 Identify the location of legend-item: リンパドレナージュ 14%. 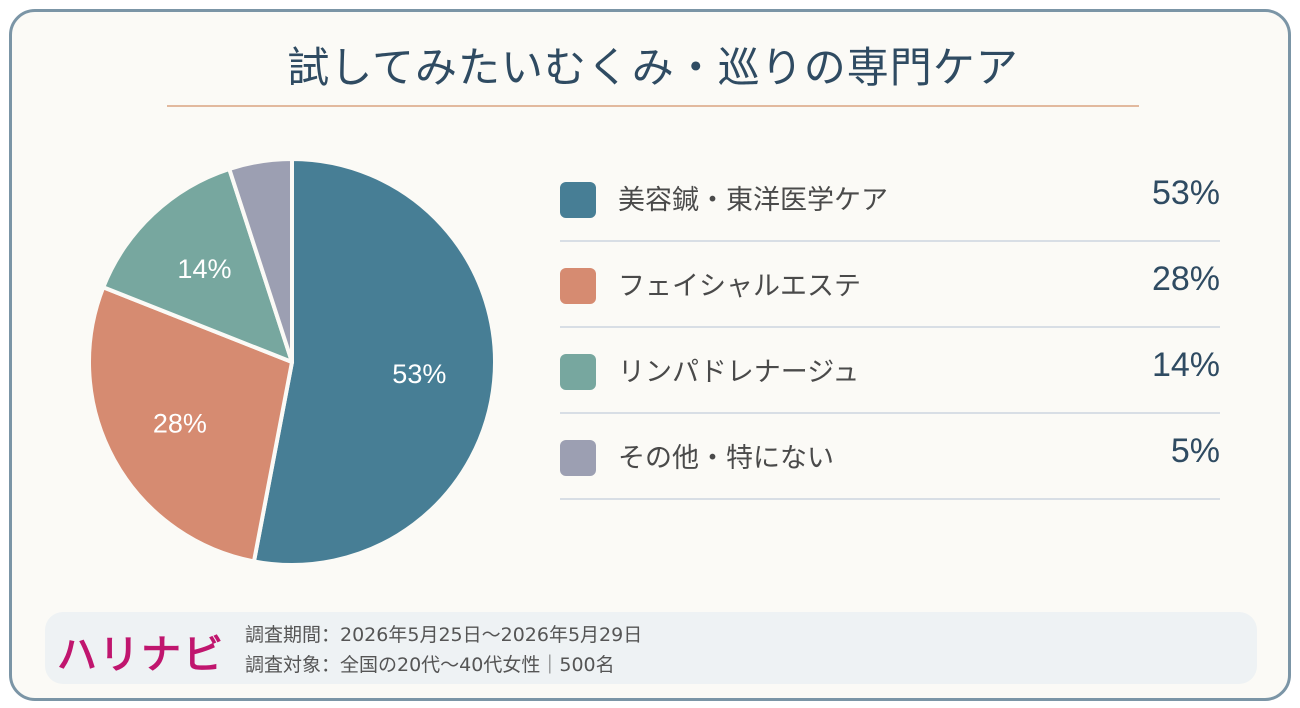
(890, 372).